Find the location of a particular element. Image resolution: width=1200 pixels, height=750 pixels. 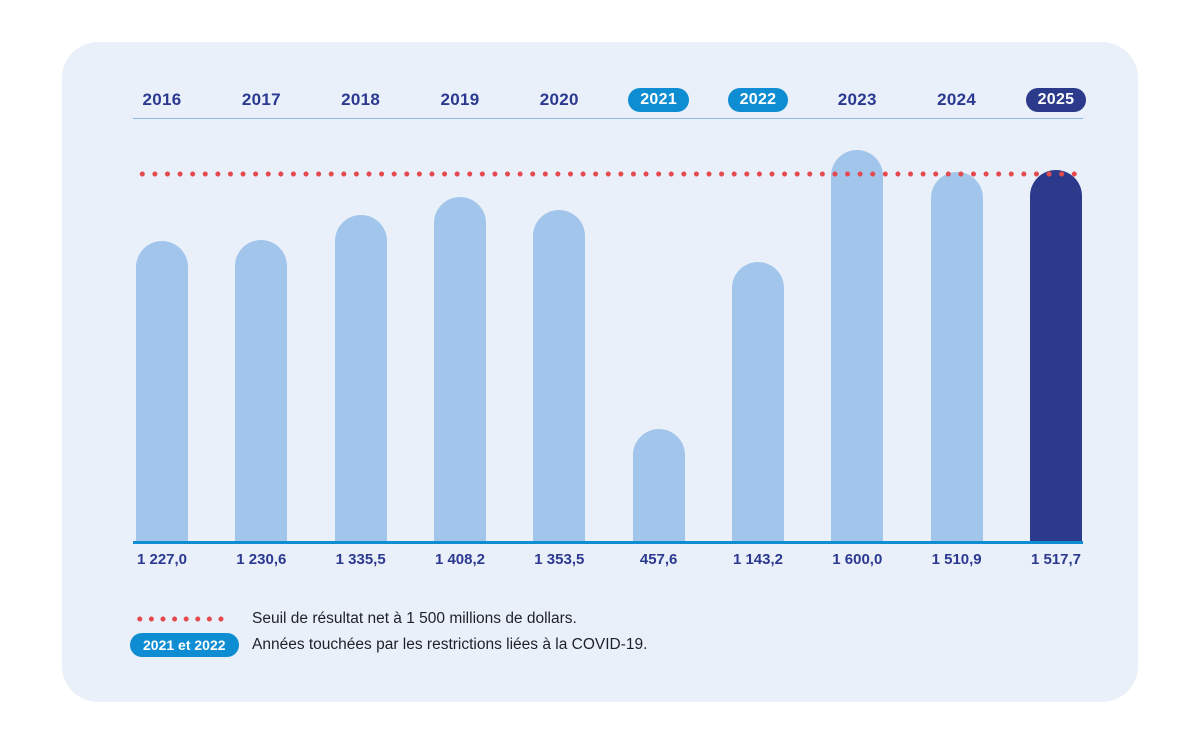

year-text: 2023 is located at coordinates (857, 99).